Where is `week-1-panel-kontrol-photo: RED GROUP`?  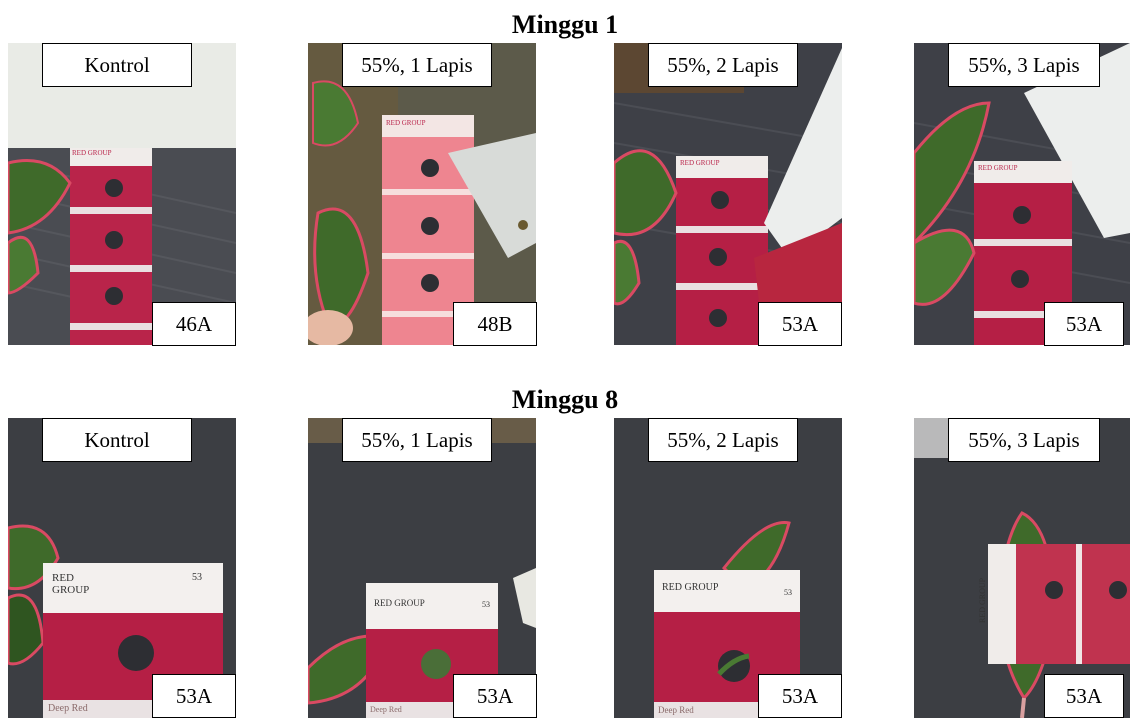 week-1-panel-kontrol-photo: RED GROUP is located at coordinates (122, 194).